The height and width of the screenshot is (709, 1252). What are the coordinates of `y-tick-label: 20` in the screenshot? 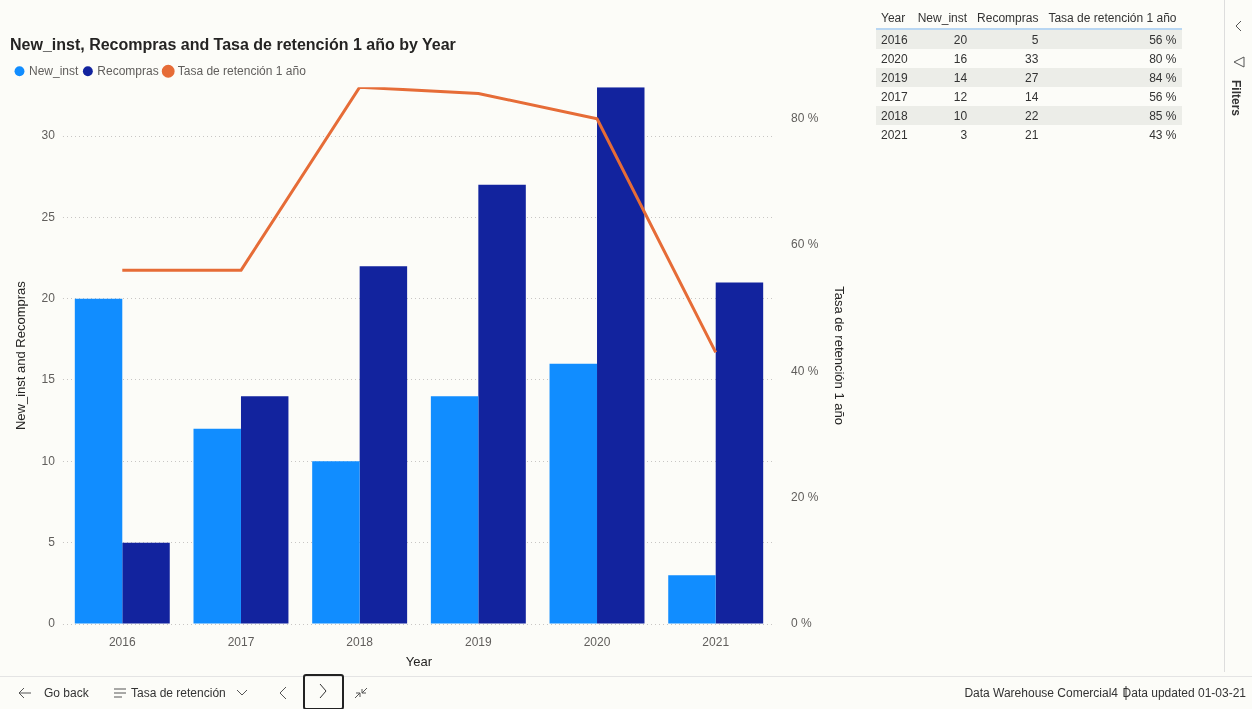 It's located at (48, 297).